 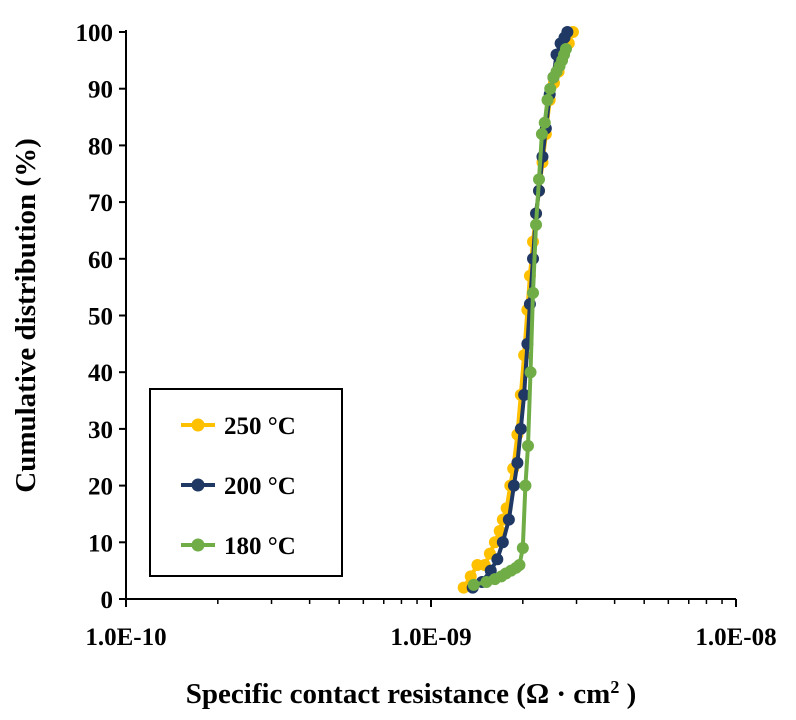 I want to click on legend-label: 200 °C, so click(x=260, y=486).